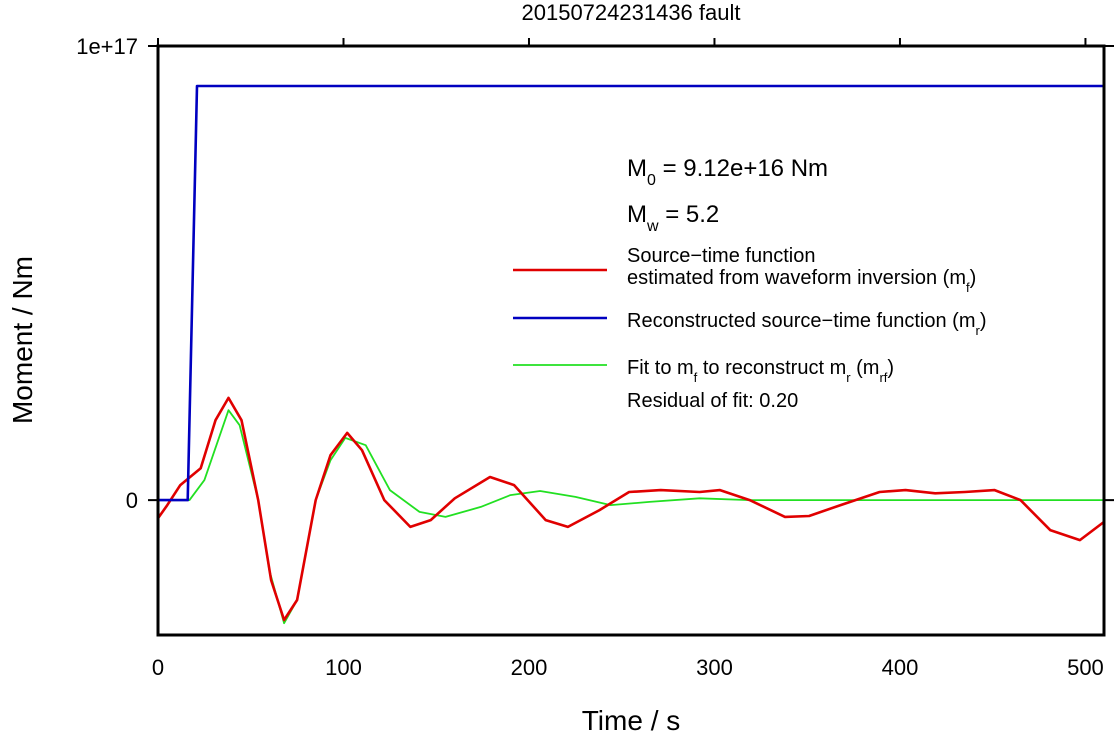 Image resolution: width=1117 pixels, height=736 pixels. What do you see at coordinates (1085, 667) in the screenshot?
I see `x-tick-label: 500` at bounding box center [1085, 667].